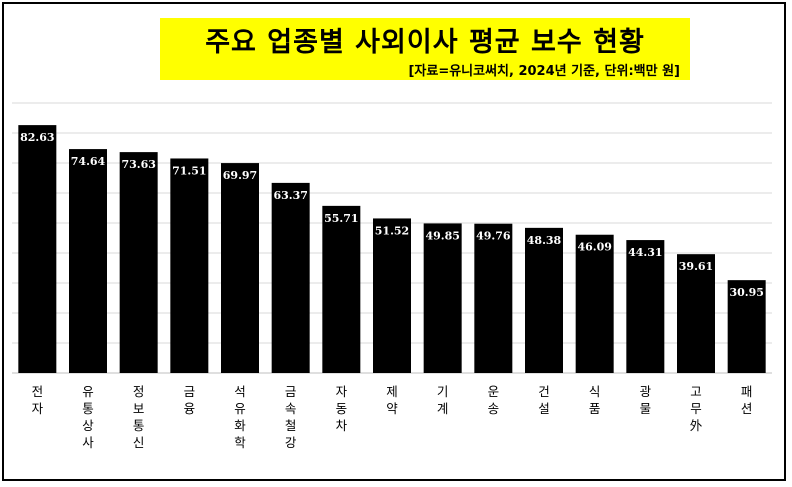 Image resolution: width=792 pixels, height=487 pixels. I want to click on bar-식품, so click(594, 303).